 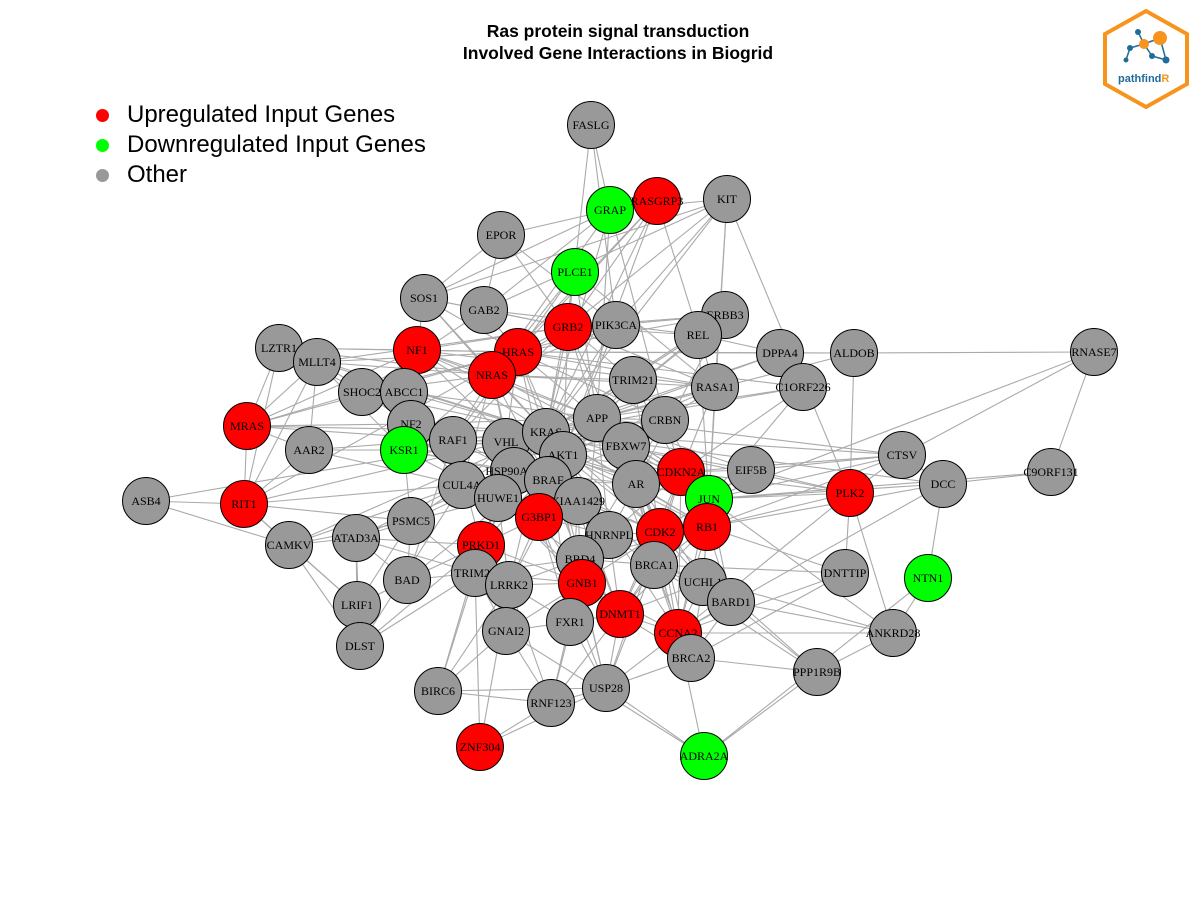 I want to click on node-label-lrrk2: LRRK2, so click(x=509, y=585).